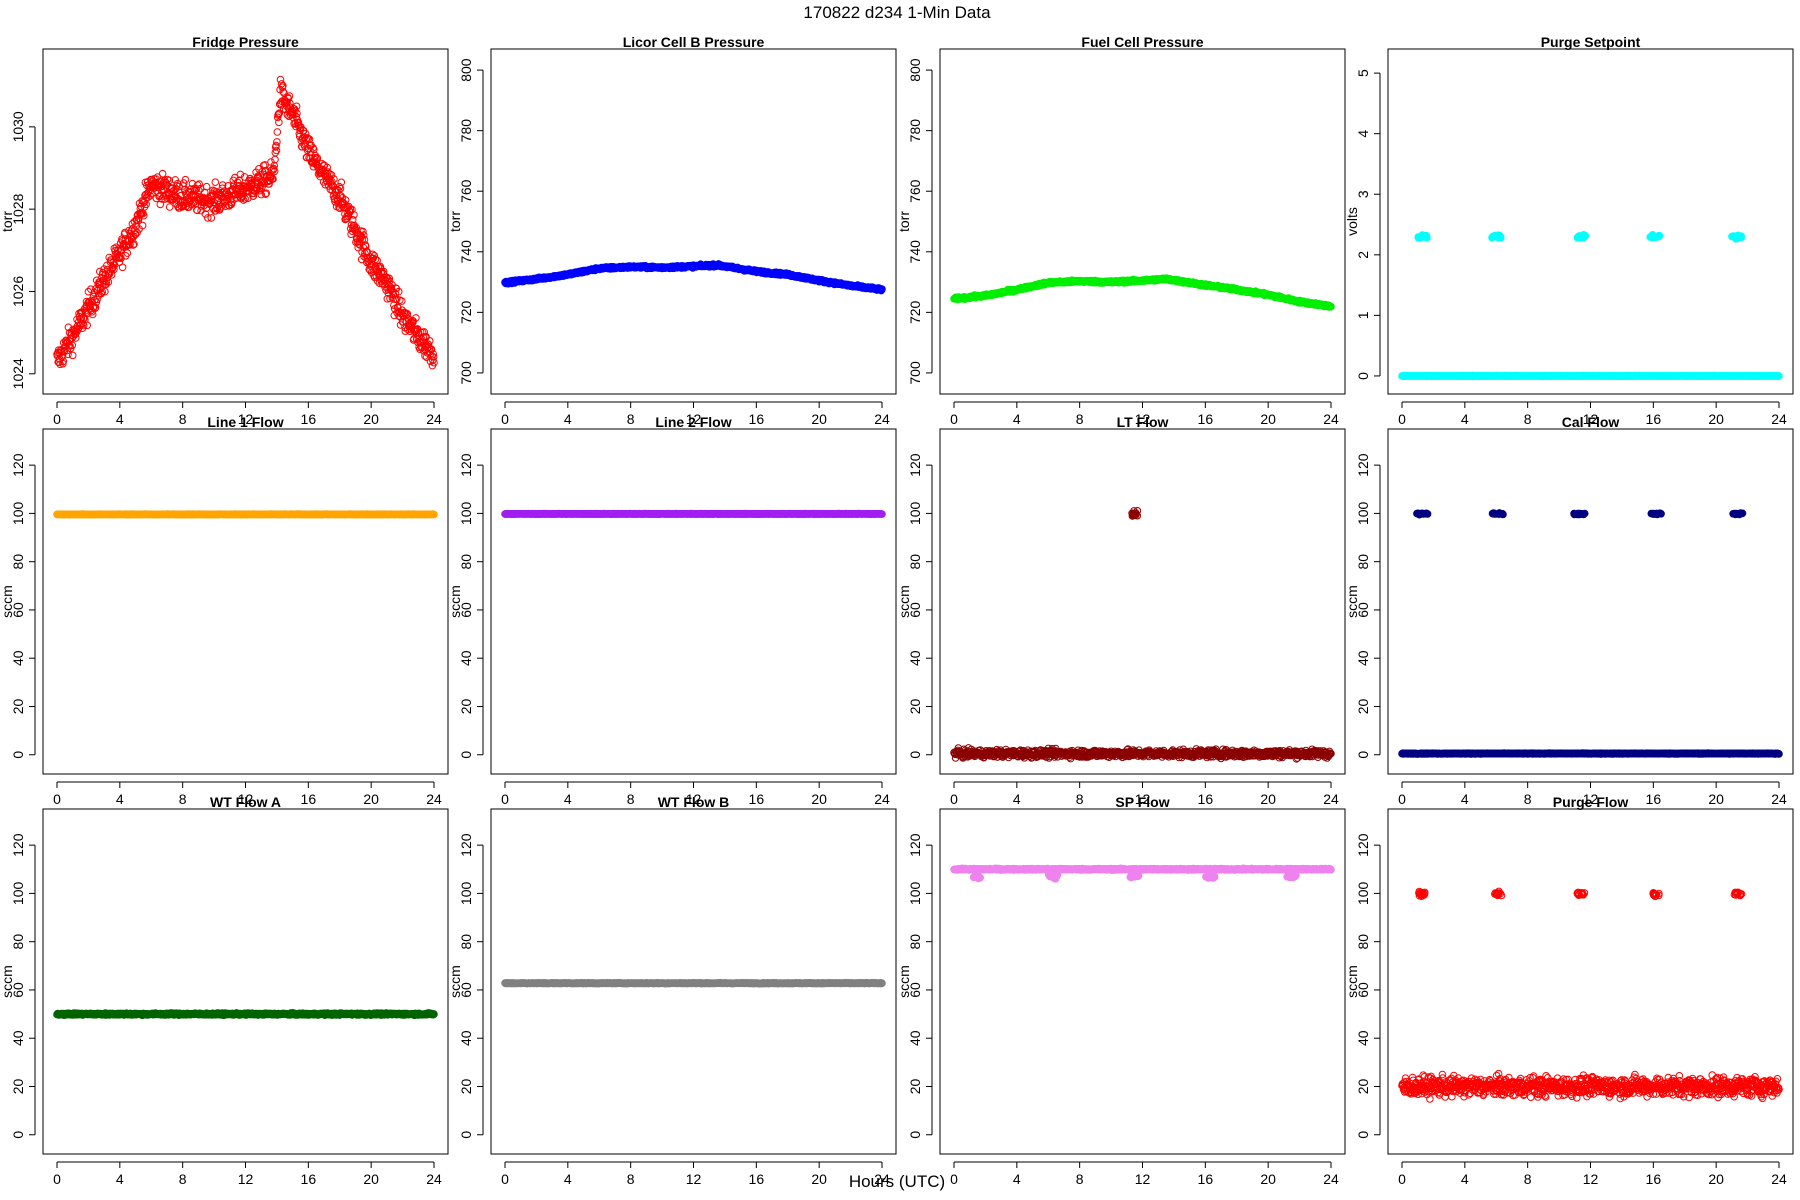 The image size is (1800, 1200). I want to click on figure-title: 170822 d234 1-Min Data, so click(897, 12).